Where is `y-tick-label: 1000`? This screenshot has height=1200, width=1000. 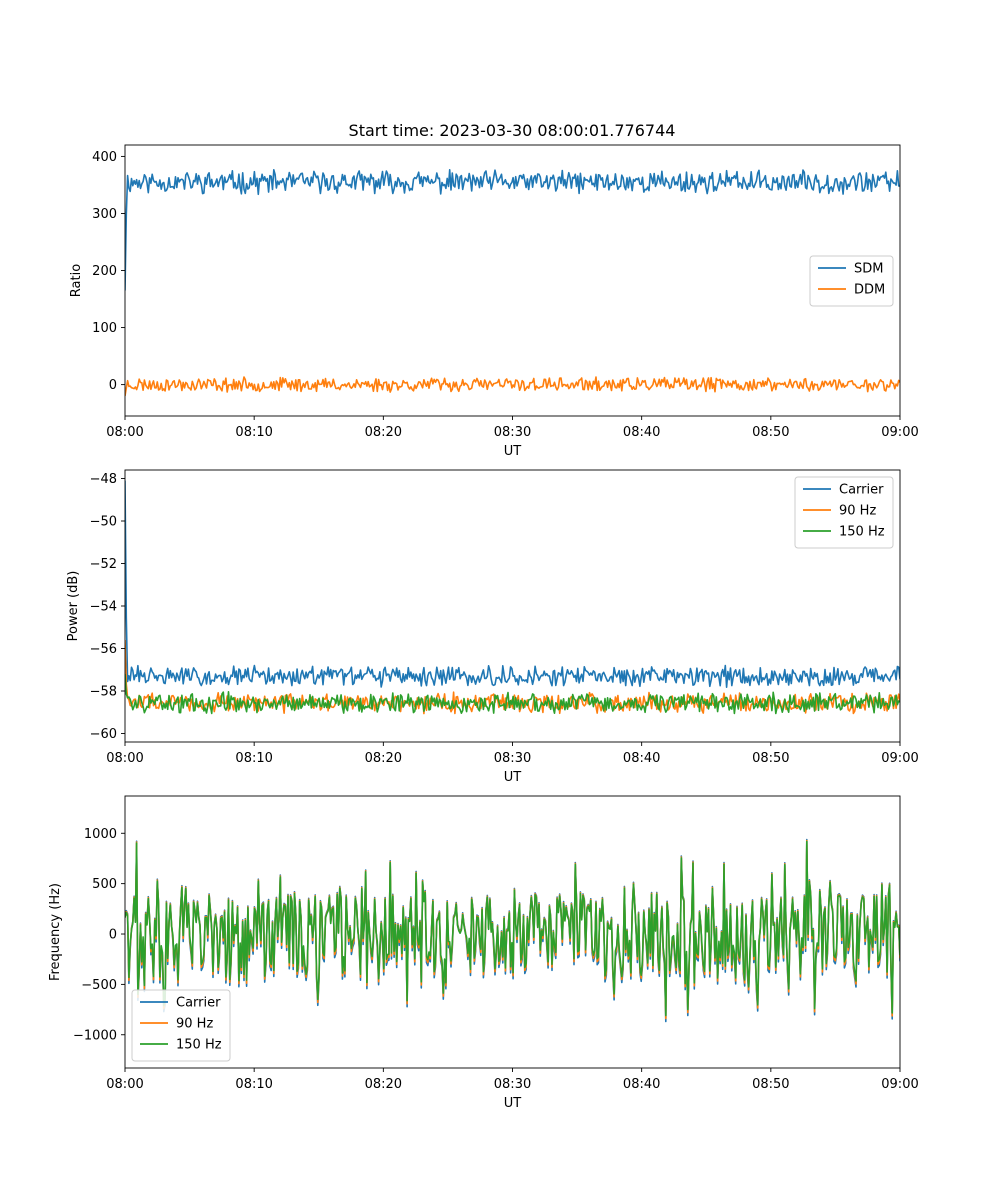 y-tick-label: 1000 is located at coordinates (100, 834).